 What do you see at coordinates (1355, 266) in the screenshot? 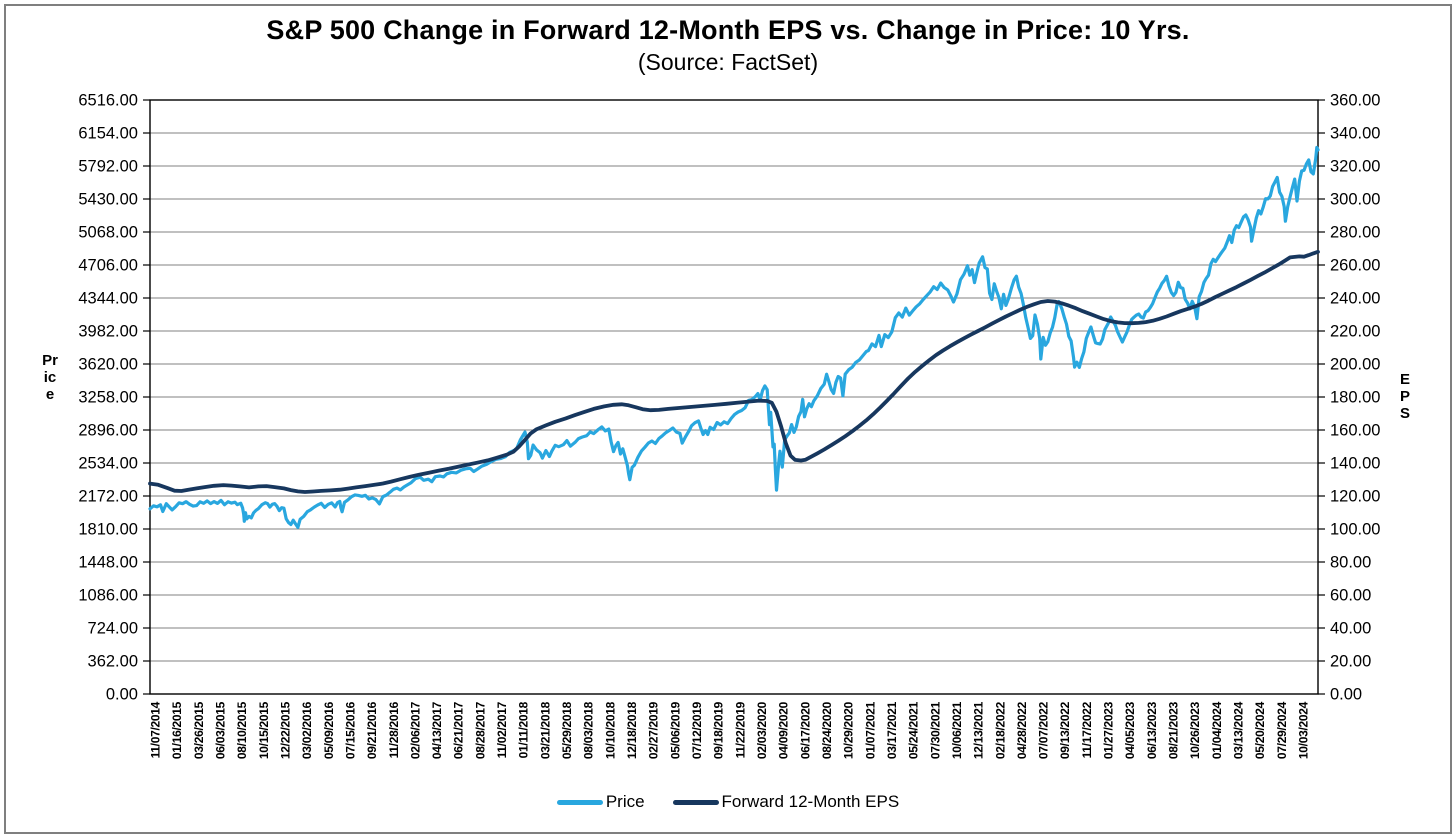
I see `y-axis-tick-label-right: 260.00` at bounding box center [1355, 266].